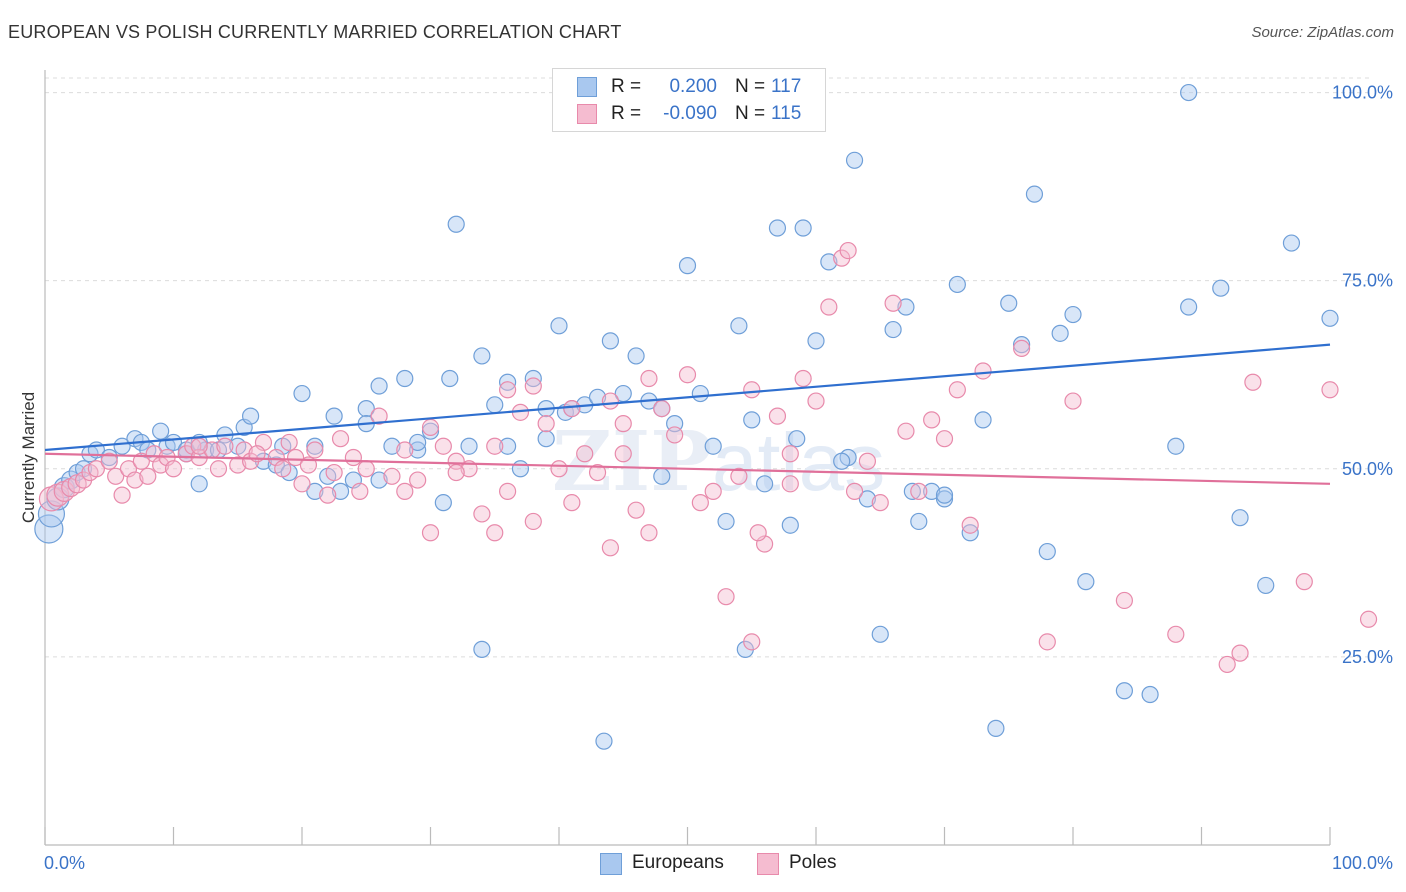 The image size is (1406, 892). What do you see at coordinates (1367, 281) in the screenshot?
I see `y-tick-label: 75.0%` at bounding box center [1367, 281].